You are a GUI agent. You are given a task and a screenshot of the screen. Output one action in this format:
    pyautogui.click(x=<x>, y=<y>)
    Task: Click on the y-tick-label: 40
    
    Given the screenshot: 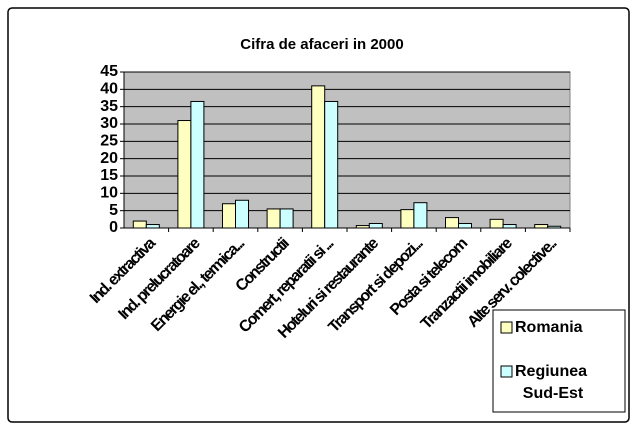 What is the action you would take?
    pyautogui.click(x=109, y=89)
    